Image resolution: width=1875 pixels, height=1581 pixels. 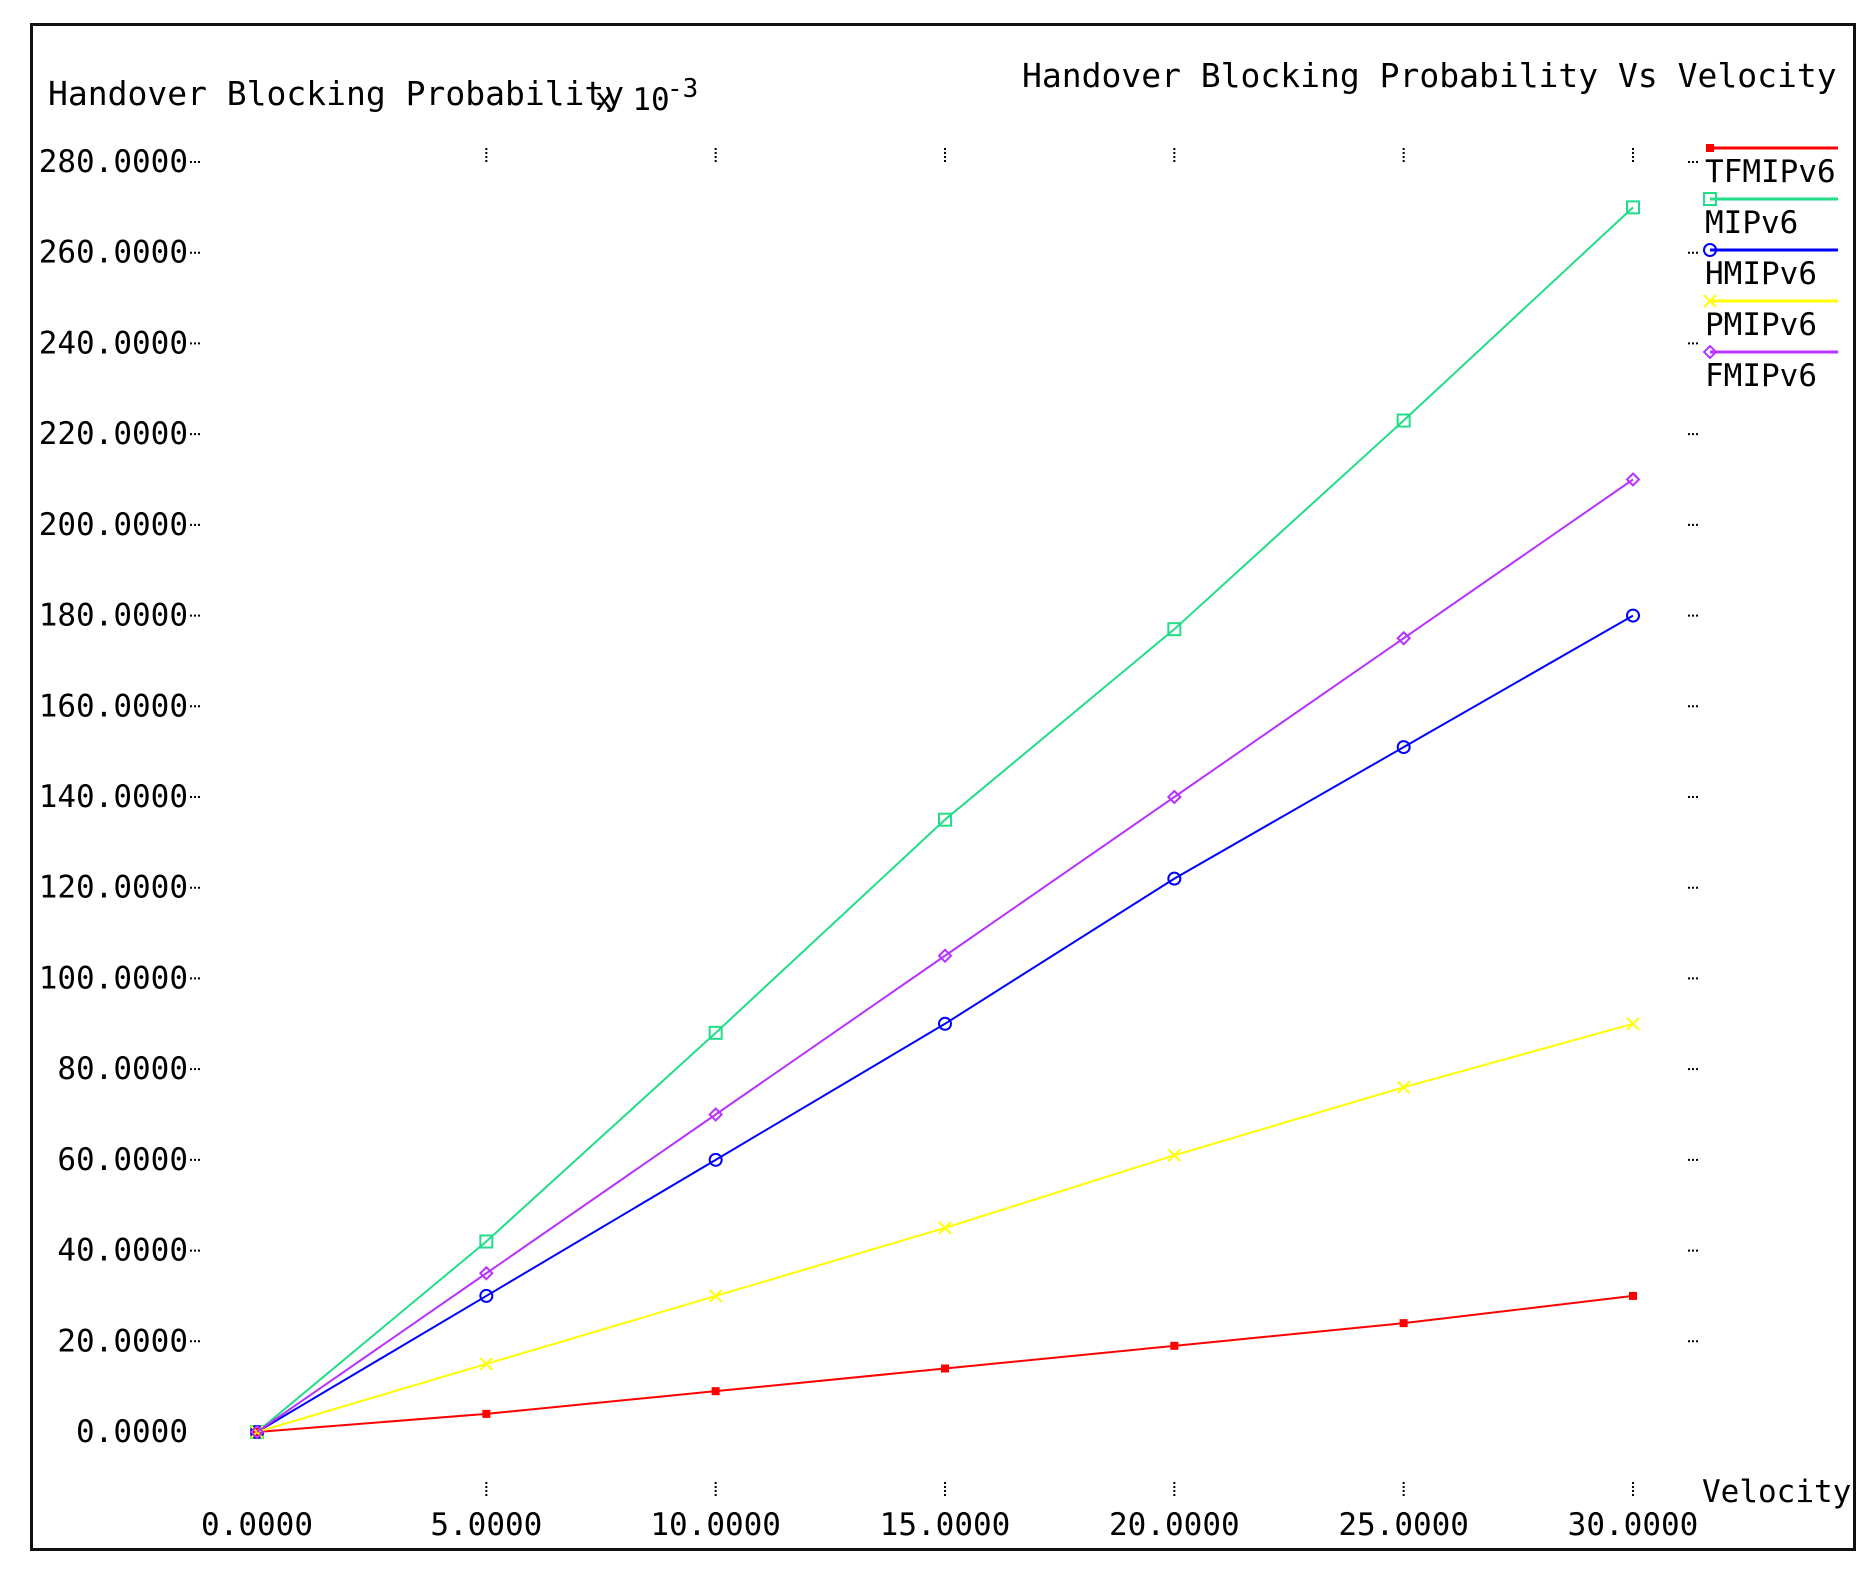 What do you see at coordinates (945, 1525) in the screenshot?
I see `x-tick-label: 15.0000` at bounding box center [945, 1525].